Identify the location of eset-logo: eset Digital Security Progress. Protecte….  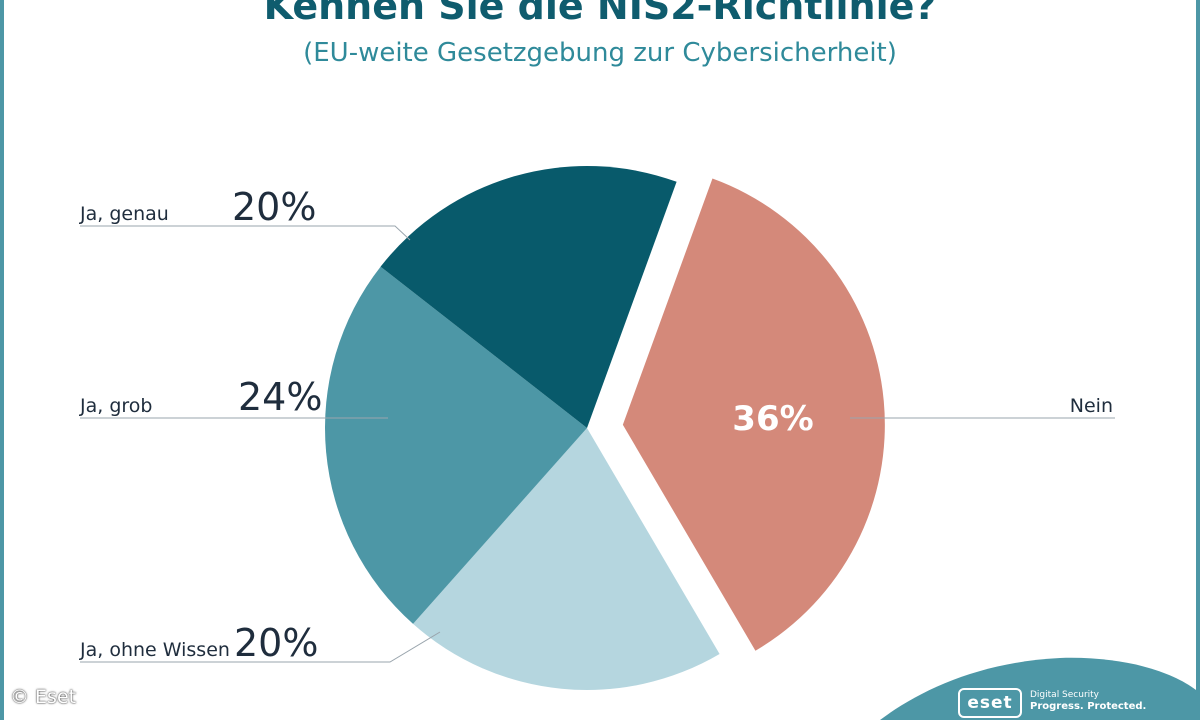
(1058, 702).